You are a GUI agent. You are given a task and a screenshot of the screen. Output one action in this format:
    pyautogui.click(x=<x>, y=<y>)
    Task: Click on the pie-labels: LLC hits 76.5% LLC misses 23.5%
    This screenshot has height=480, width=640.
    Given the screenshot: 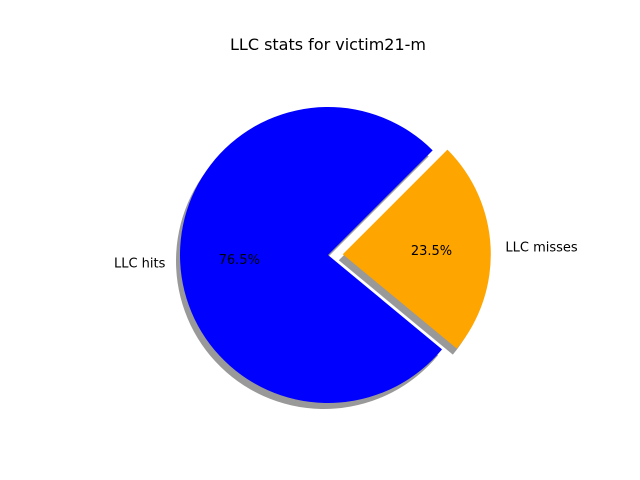 What is the action you would take?
    pyautogui.click(x=346, y=256)
    